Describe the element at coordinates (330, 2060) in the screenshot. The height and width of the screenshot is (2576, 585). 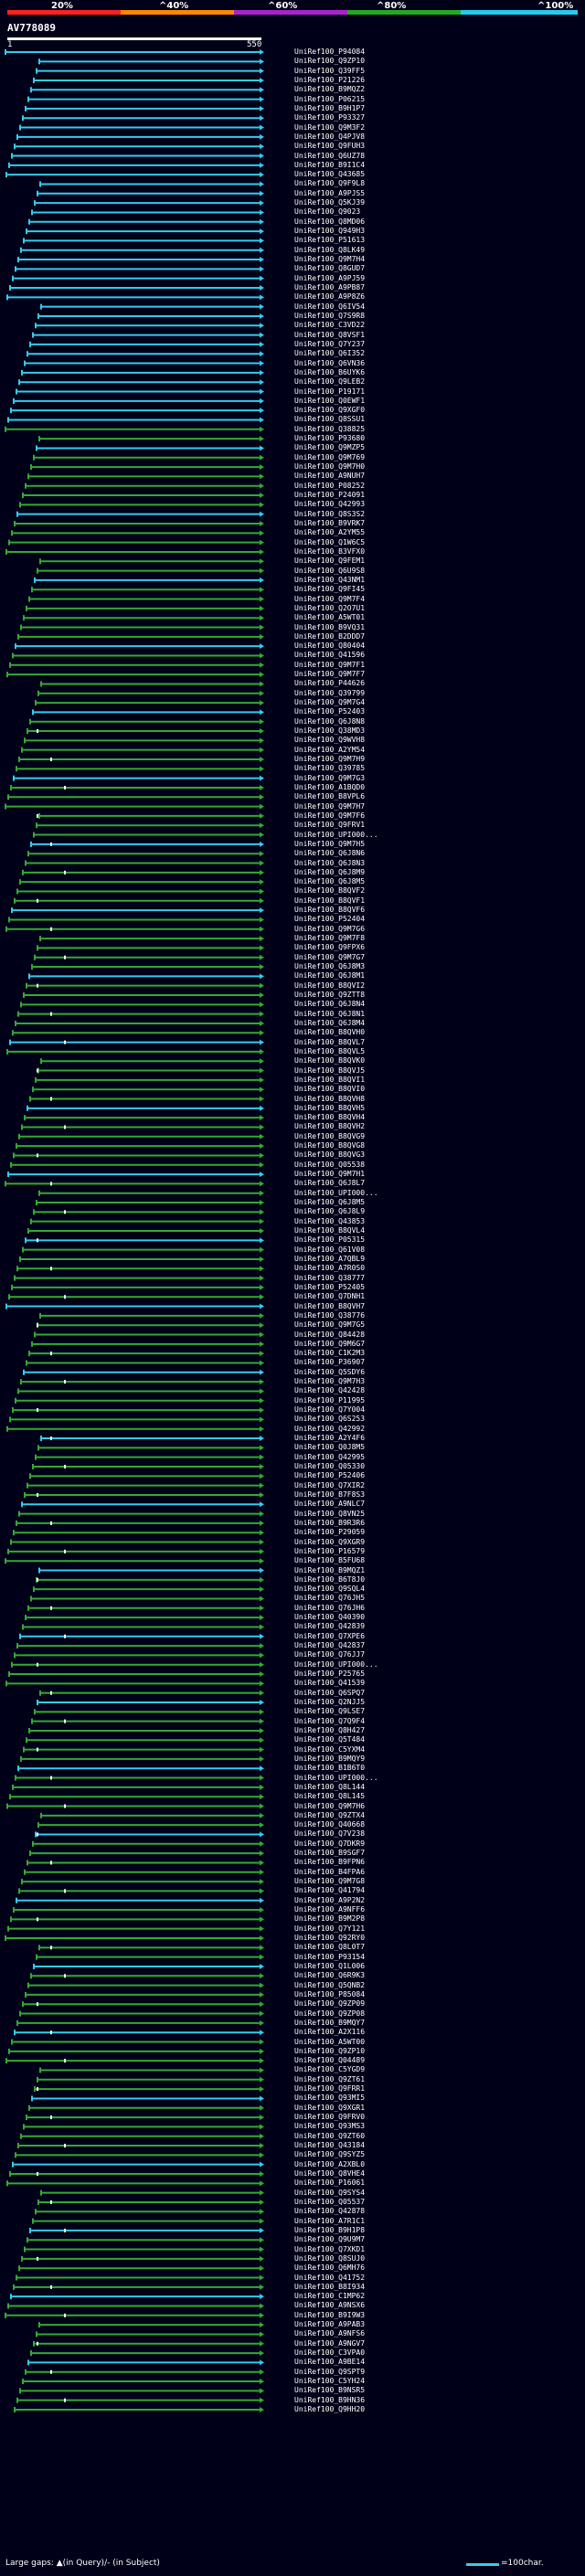
I see `hit-link: UniRef100_Q04489` at that location.